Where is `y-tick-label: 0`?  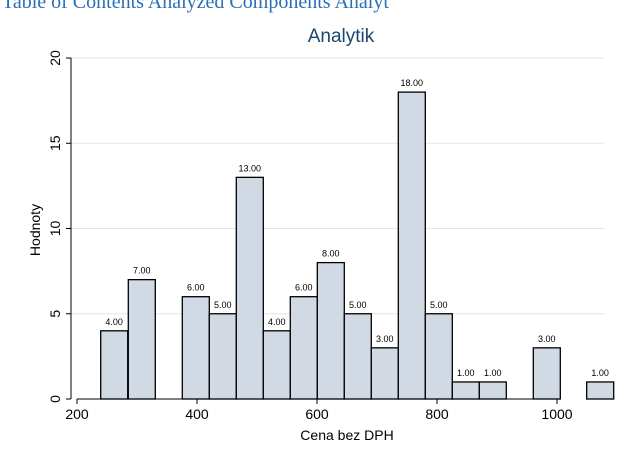 y-tick-label: 0 is located at coordinates (55, 399).